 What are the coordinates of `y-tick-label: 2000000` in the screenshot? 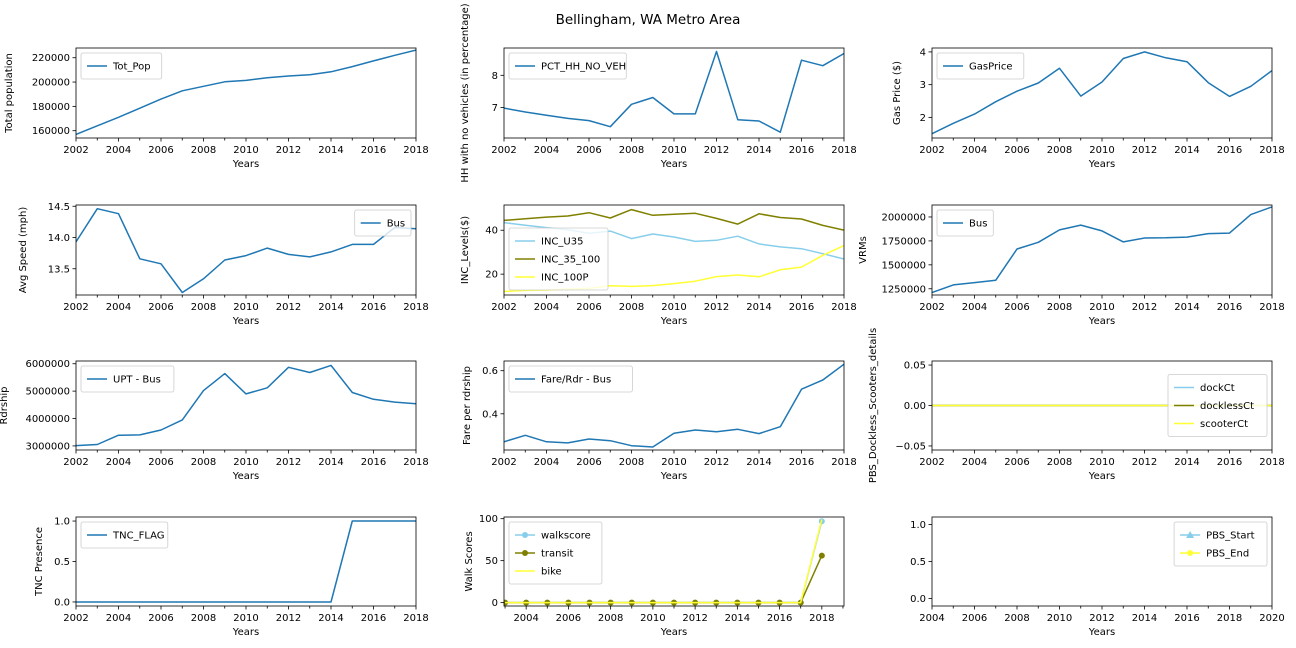 It's located at (903, 217).